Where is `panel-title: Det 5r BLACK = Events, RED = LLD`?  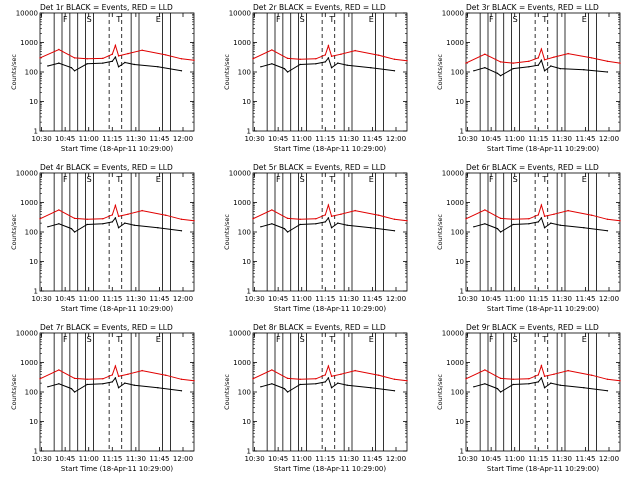 panel-title: Det 5r BLACK = Events, RED = LLD is located at coordinates (319, 167).